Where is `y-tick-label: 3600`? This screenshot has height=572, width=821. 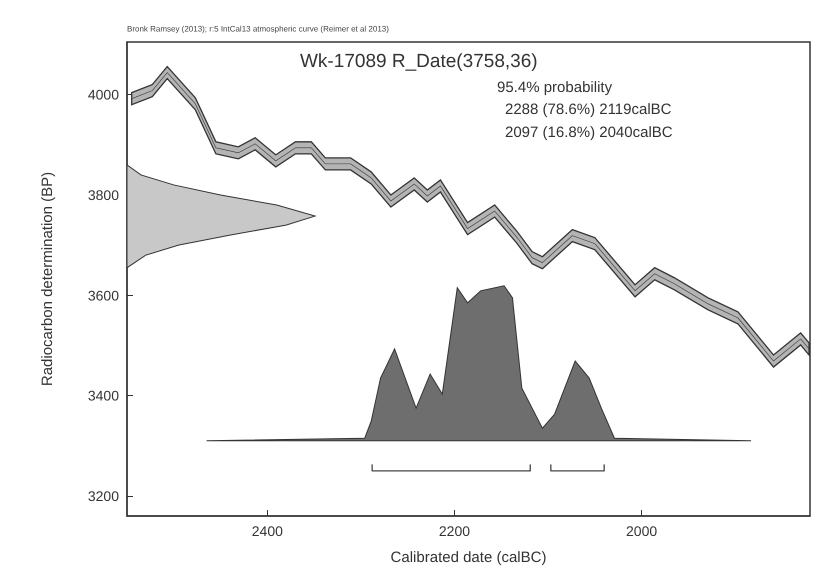 y-tick-label: 3600 is located at coordinates (104, 295).